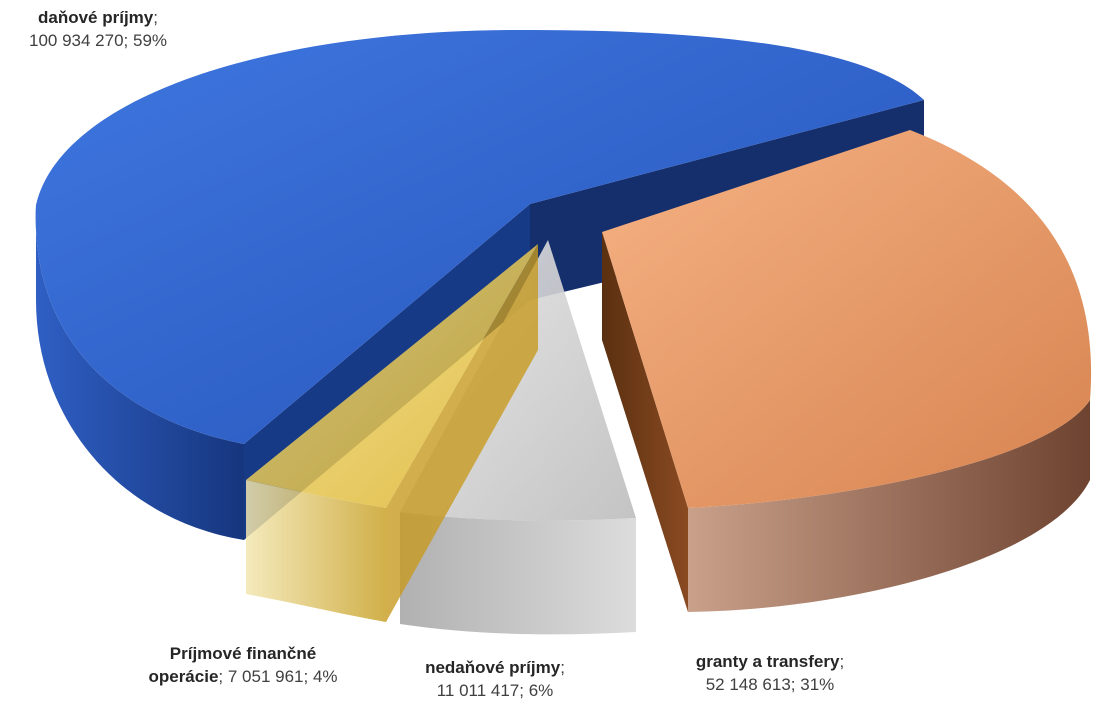 The image size is (1094, 704). What do you see at coordinates (495, 679) in the screenshot?
I see `label-nedanove-prijmy: nedaňové príjmy; 11 011 417; 6%` at bounding box center [495, 679].